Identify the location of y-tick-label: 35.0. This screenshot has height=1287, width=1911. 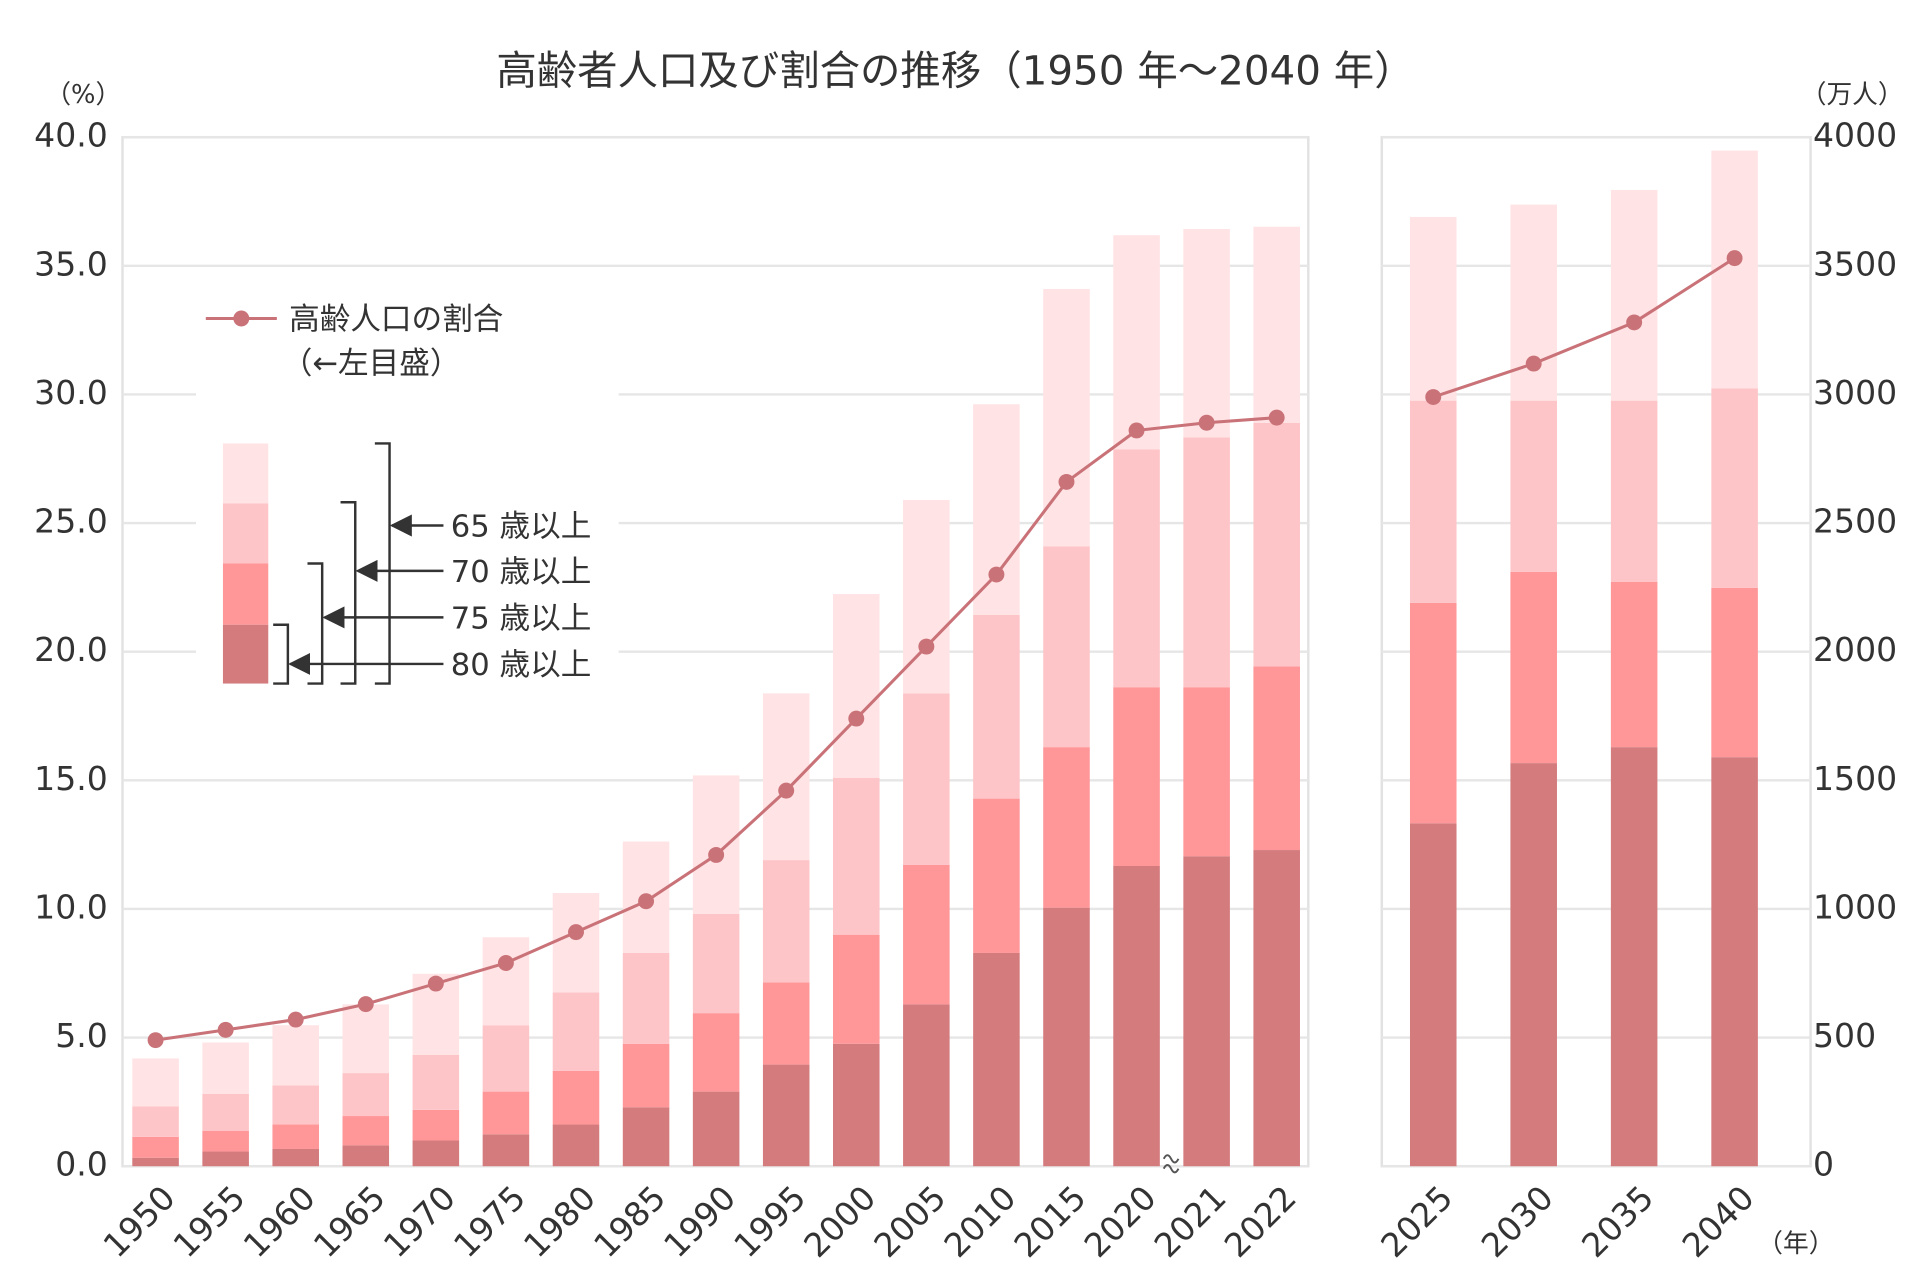
(71, 263).